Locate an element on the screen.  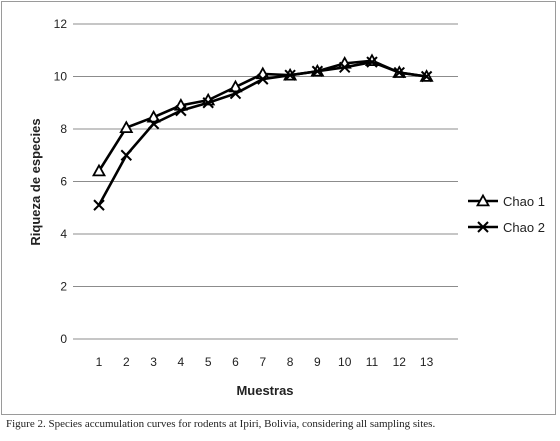
y-tick-label-8: 8 is located at coordinates (63, 129).